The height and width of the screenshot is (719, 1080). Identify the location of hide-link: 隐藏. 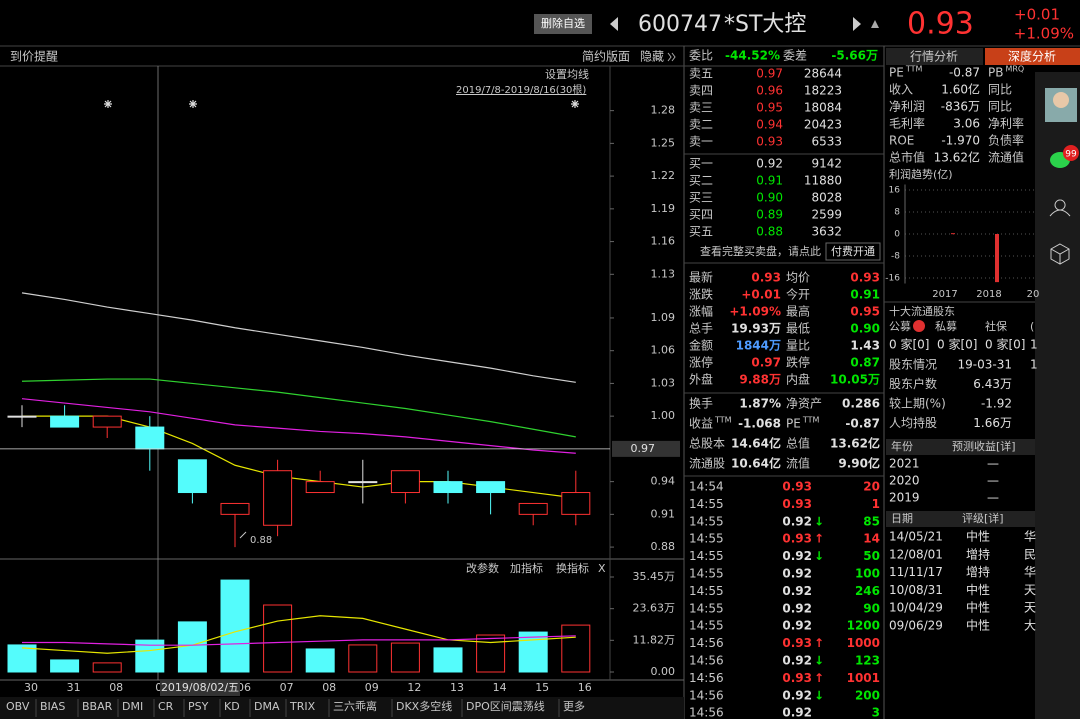
(652, 57).